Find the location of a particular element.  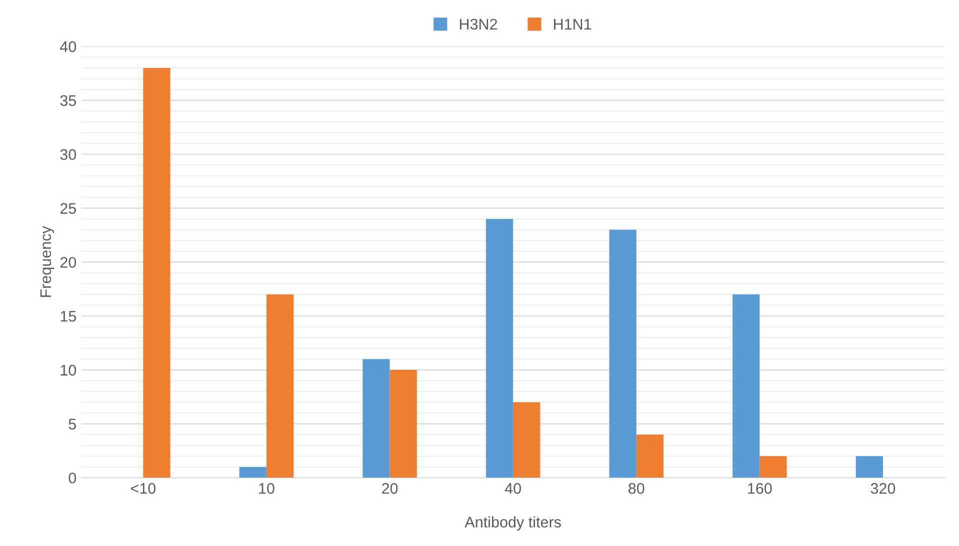

x-tick-label: 160 is located at coordinates (760, 488).